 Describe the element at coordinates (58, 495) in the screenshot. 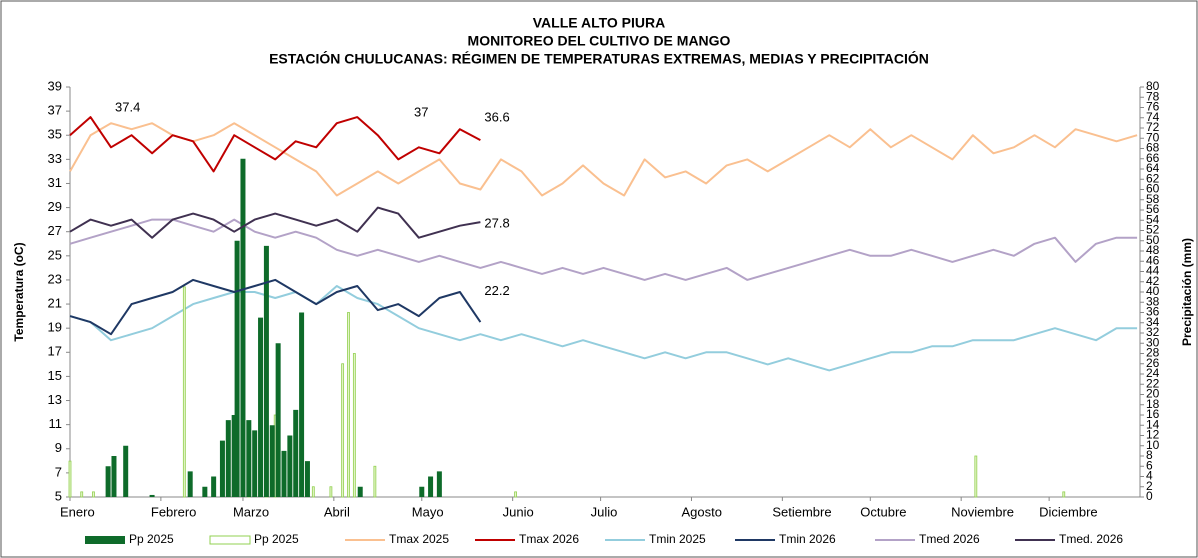

I see `y-tick-label: 5` at that location.